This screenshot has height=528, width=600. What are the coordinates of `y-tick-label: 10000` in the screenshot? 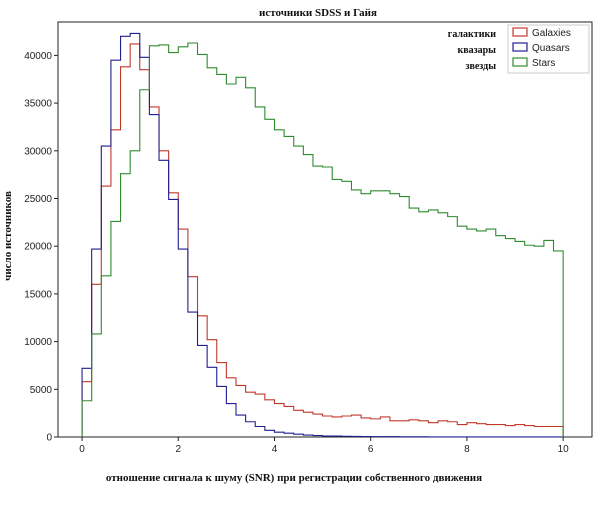 It's located at (38, 342).